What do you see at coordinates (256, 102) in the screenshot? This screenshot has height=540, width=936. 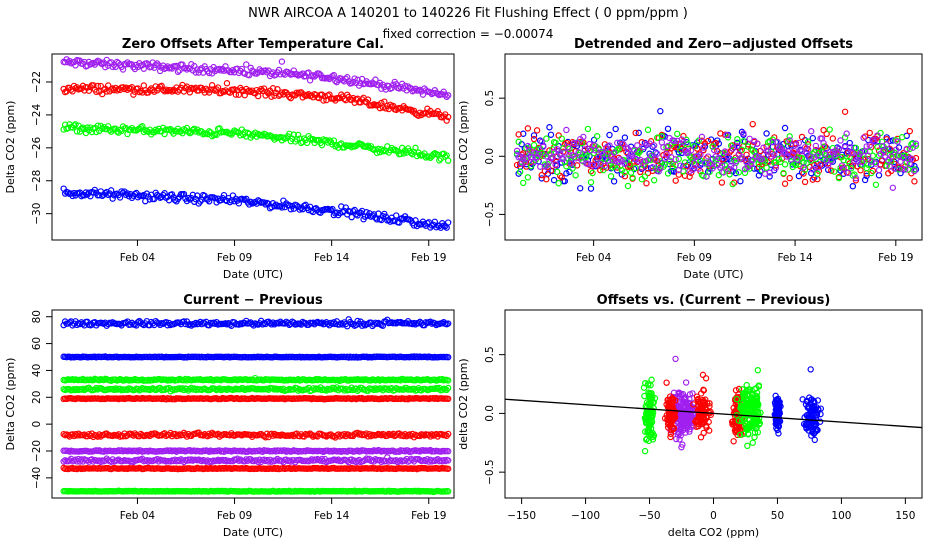 I see `series-red` at bounding box center [256, 102].